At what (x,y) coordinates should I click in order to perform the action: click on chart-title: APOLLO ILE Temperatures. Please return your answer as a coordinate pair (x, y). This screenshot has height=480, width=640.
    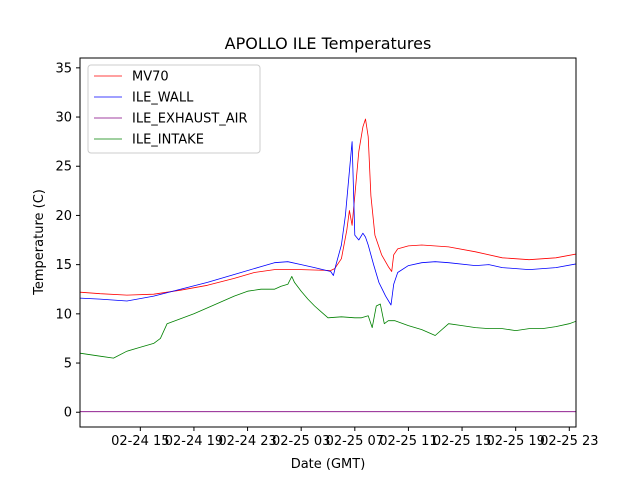
    Looking at the image, I should click on (328, 43).